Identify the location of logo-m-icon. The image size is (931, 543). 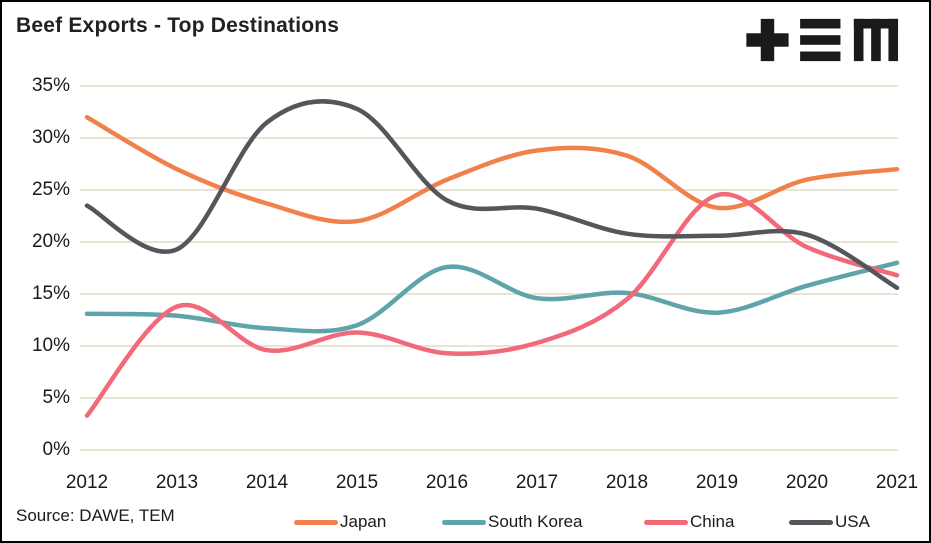
(876, 40).